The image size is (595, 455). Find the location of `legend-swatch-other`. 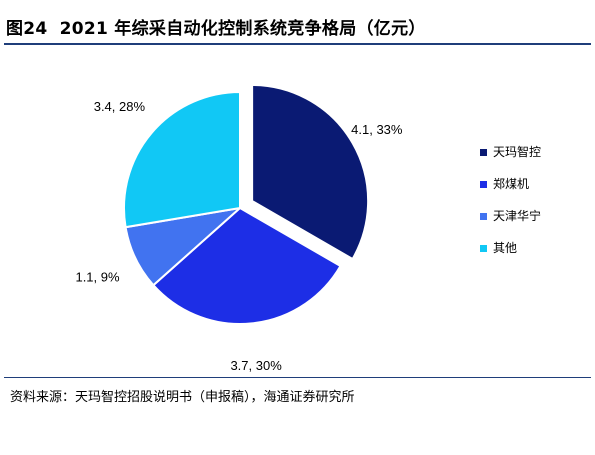

legend-swatch-other is located at coordinates (483, 248).